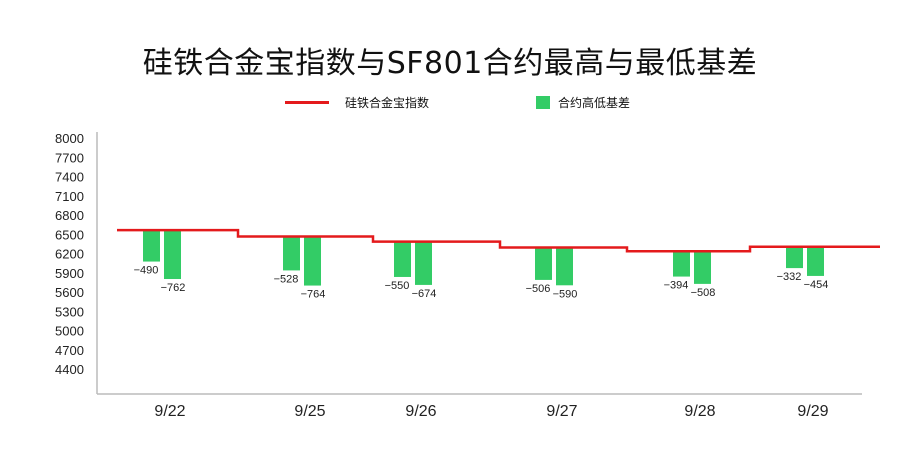 The height and width of the screenshot is (452, 900). Describe the element at coordinates (69, 157) in the screenshot. I see `y-tick-label: 7700` at that location.